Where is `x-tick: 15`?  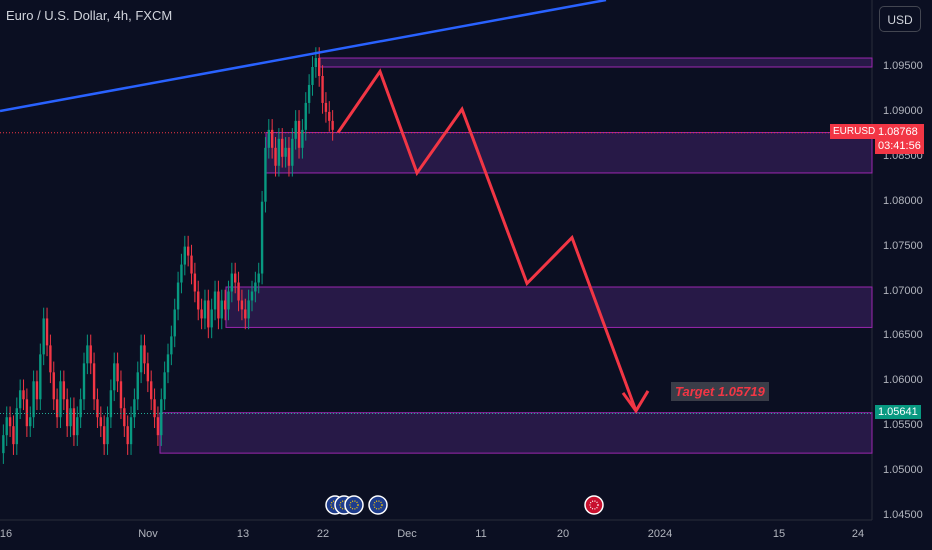
x-tick: 15 is located at coordinates (779, 534).